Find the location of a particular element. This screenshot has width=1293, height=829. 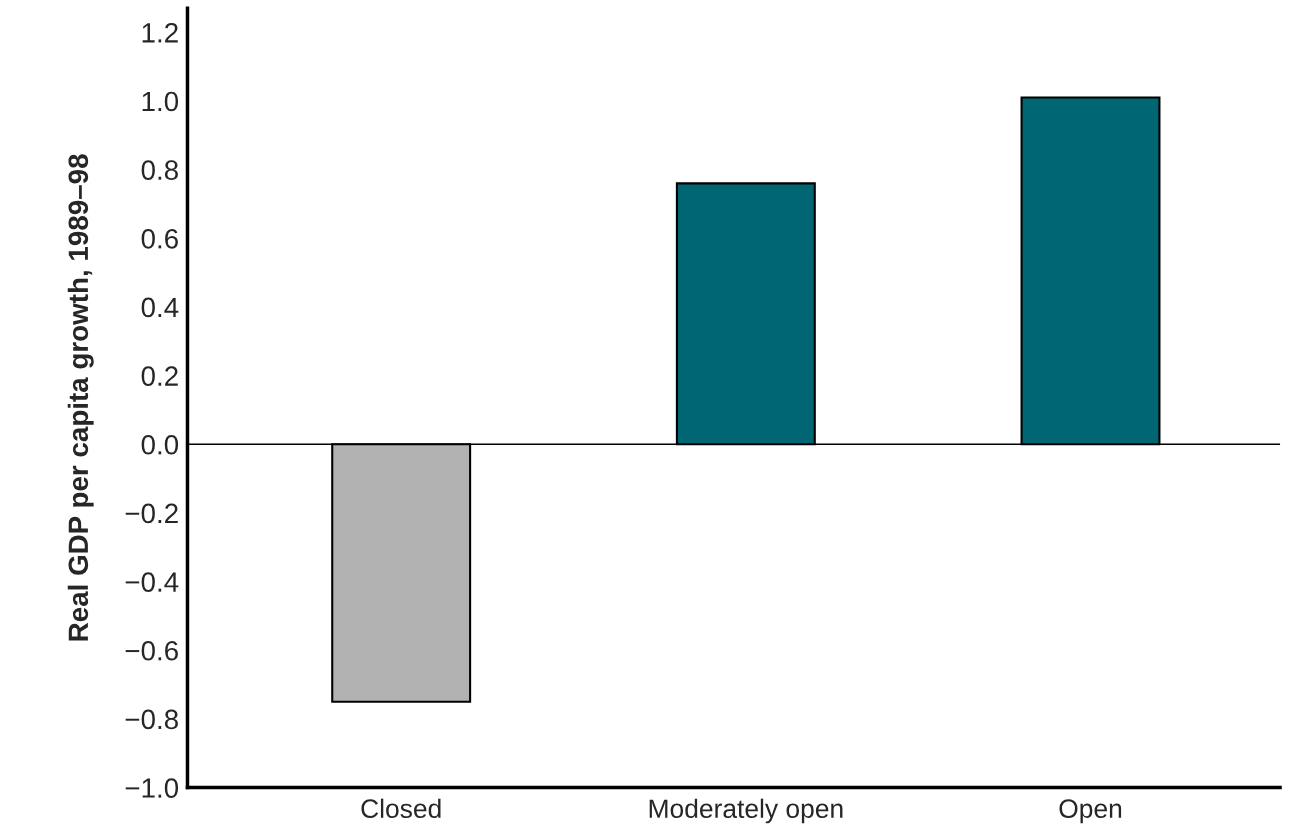

y-tick-label: 0.4 is located at coordinates (160, 307).